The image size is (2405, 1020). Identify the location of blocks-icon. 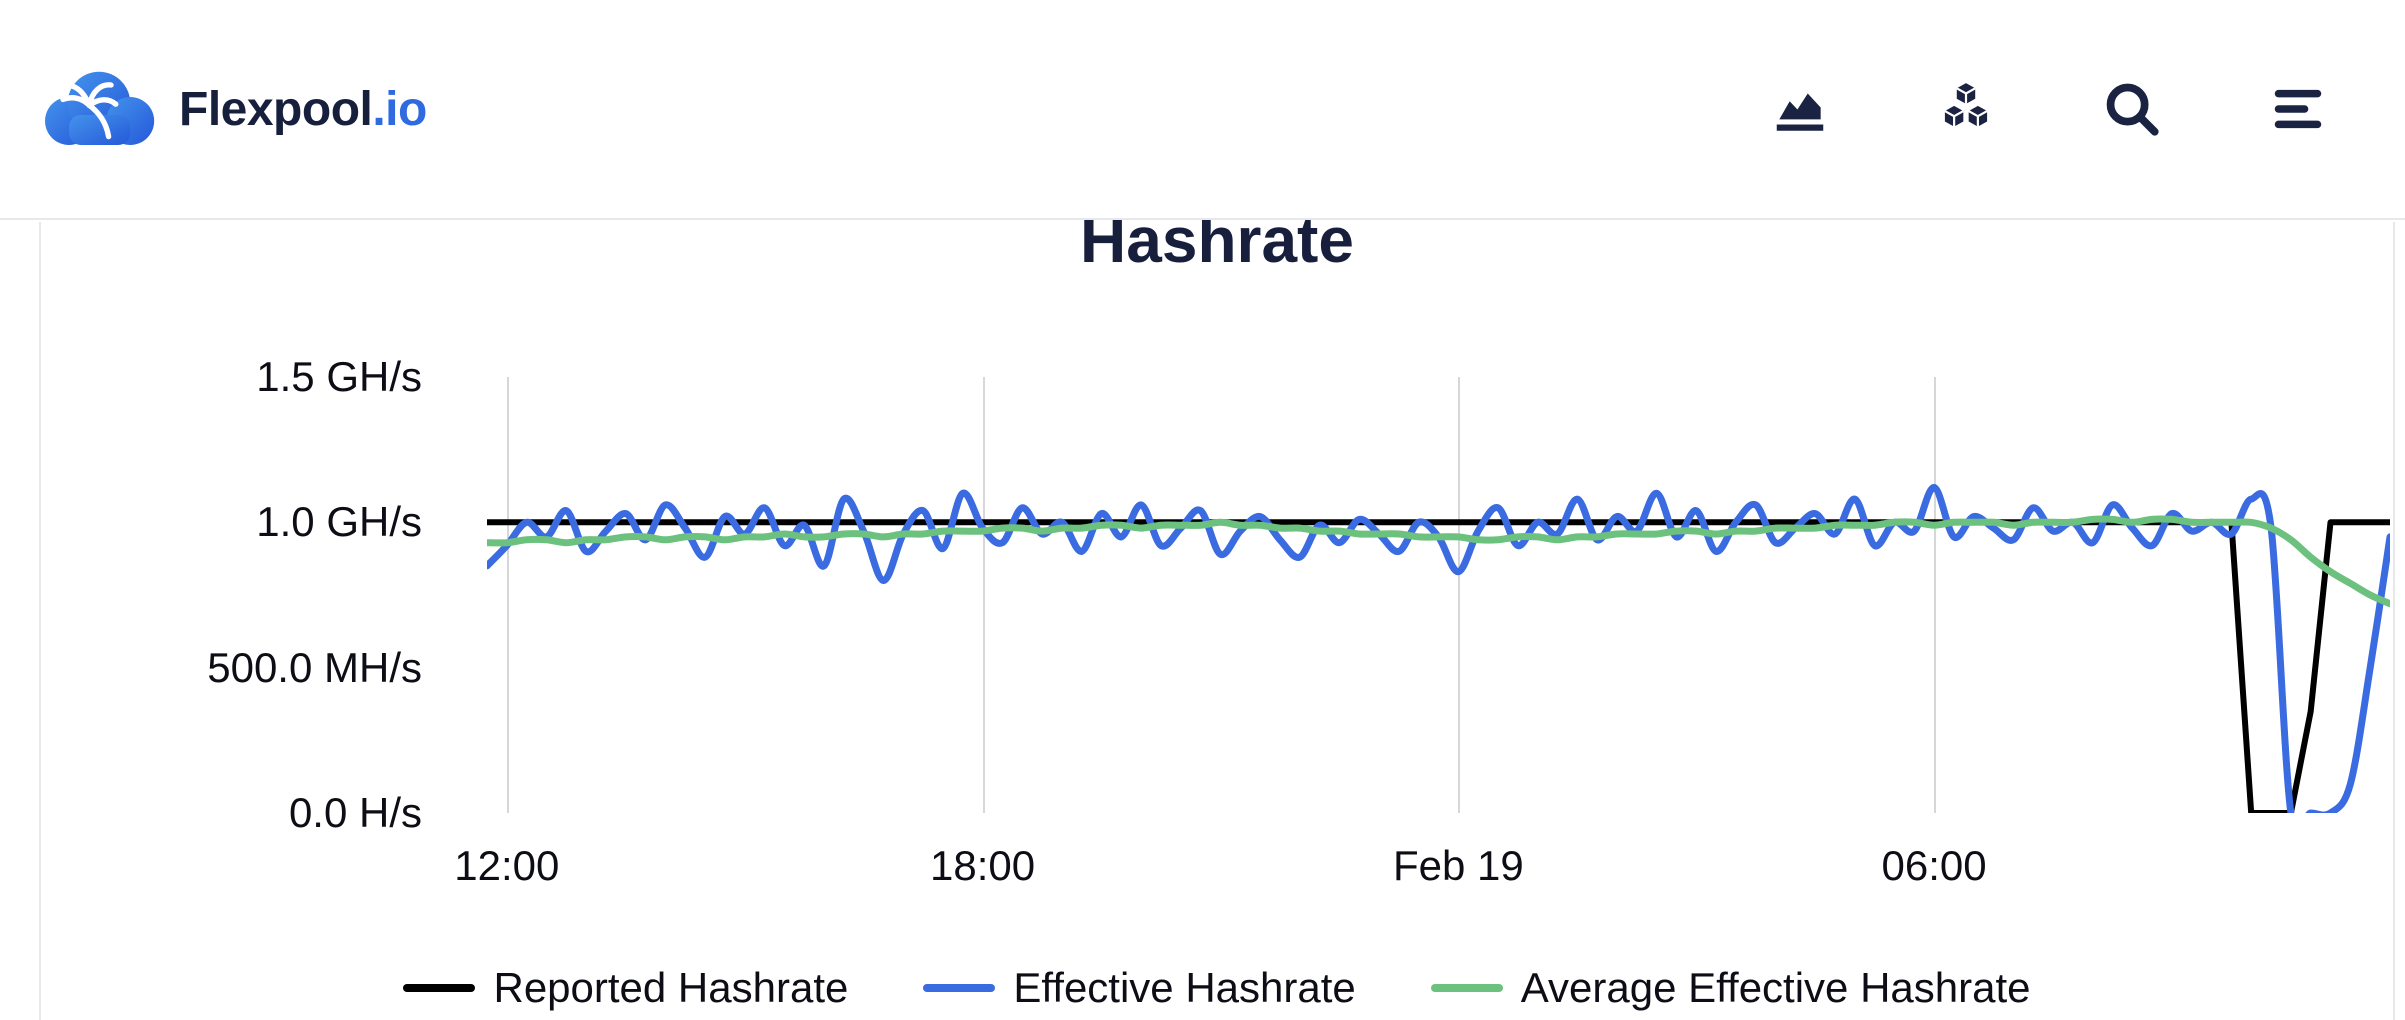
(1966, 109).